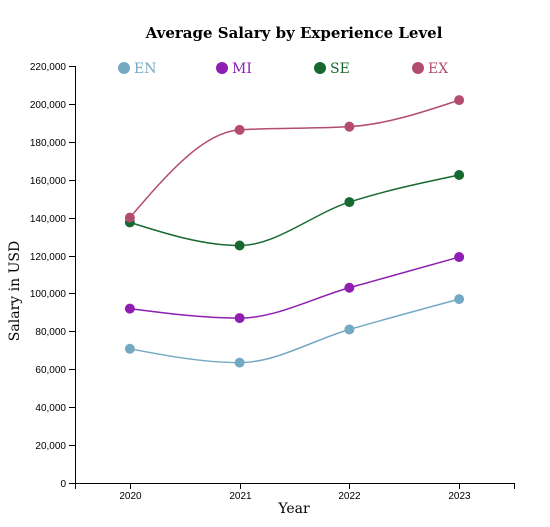 This screenshot has height=527, width=550. What do you see at coordinates (50, 370) in the screenshot?
I see `y-tick-label: 60,000` at bounding box center [50, 370].